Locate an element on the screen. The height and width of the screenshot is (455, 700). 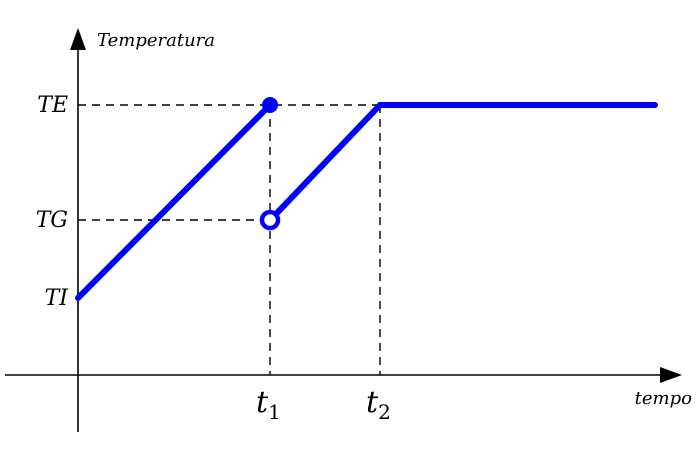
open-point is located at coordinates (270, 220).